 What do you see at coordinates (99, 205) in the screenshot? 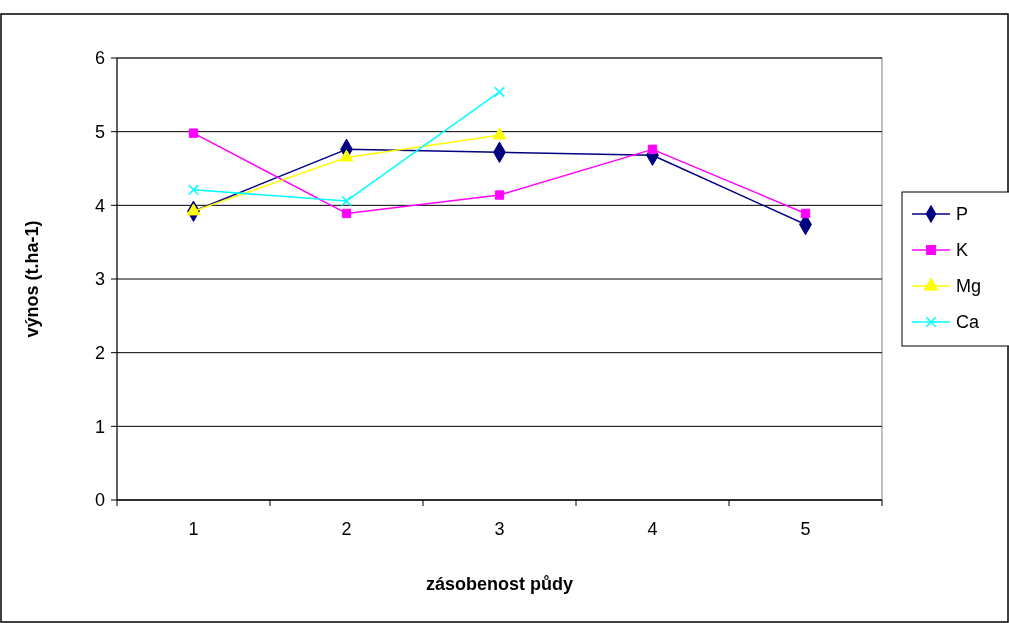
I see `y-tick-label: 4` at bounding box center [99, 205].